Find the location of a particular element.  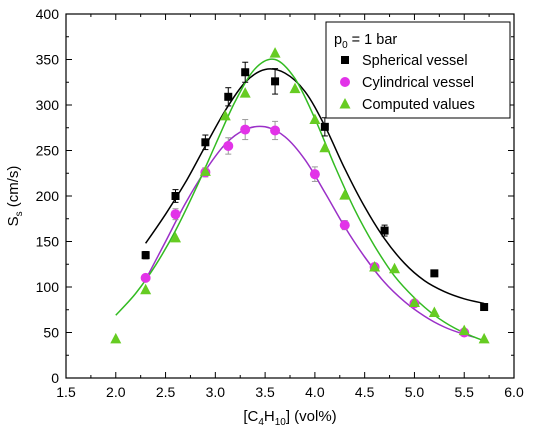

x-tick-label: 1.5 is located at coordinates (66, 392).